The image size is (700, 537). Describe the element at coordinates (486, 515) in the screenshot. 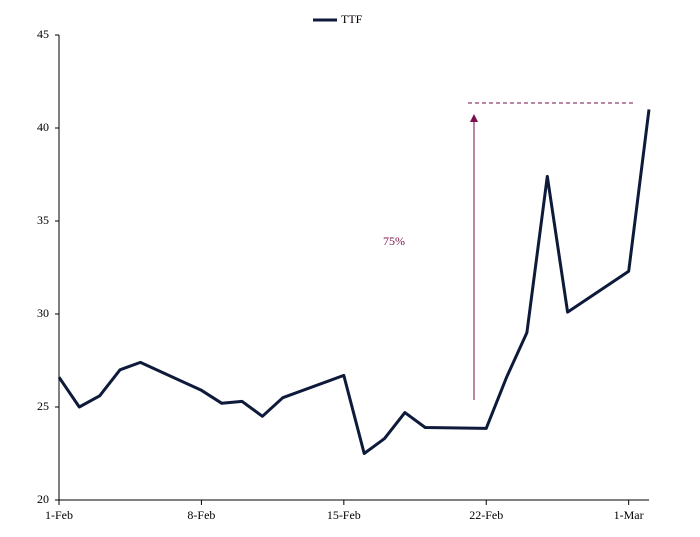

I see `x-tick-label: 22-Feb` at that location.